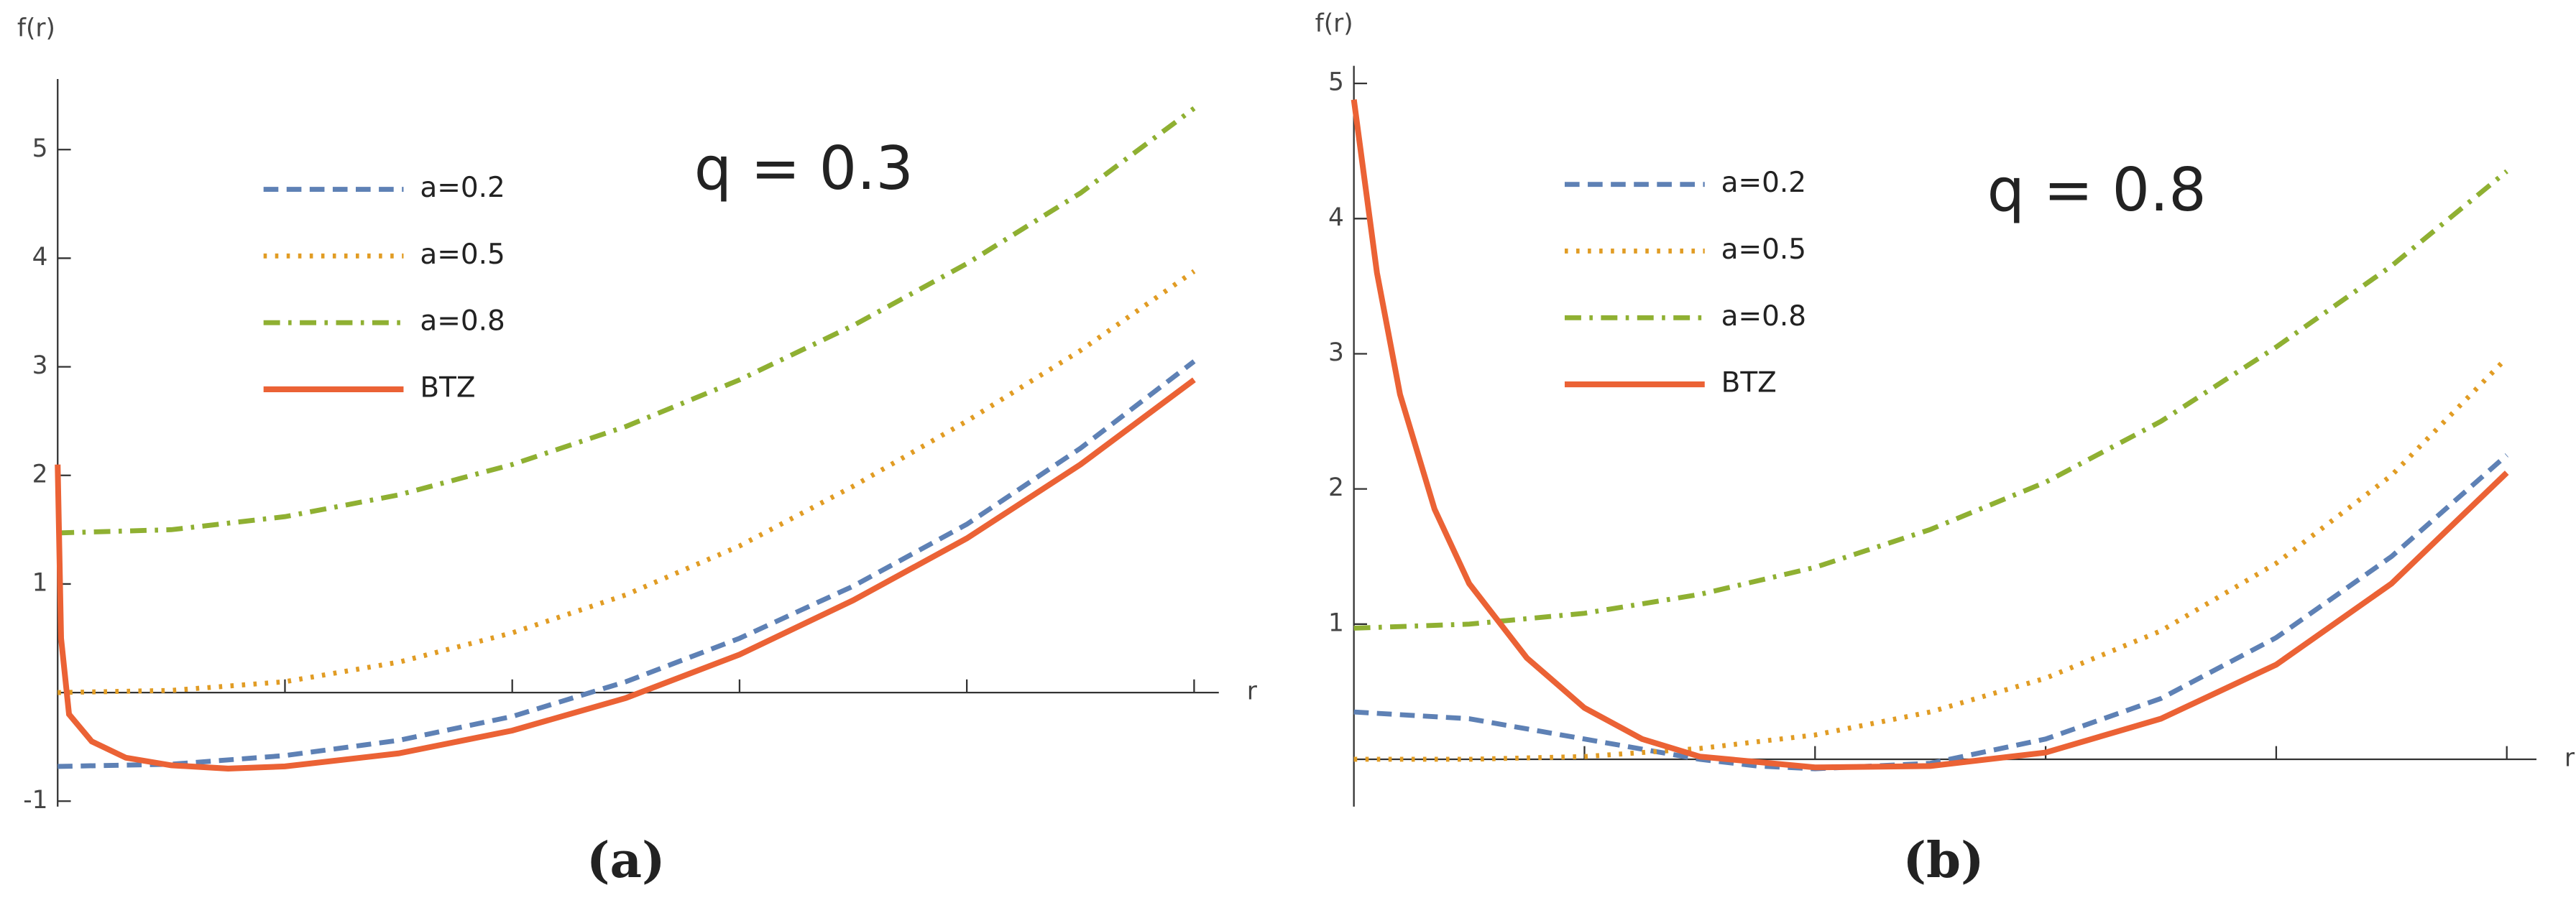  I want to click on panel-title: q = 0.8, so click(2097, 190).